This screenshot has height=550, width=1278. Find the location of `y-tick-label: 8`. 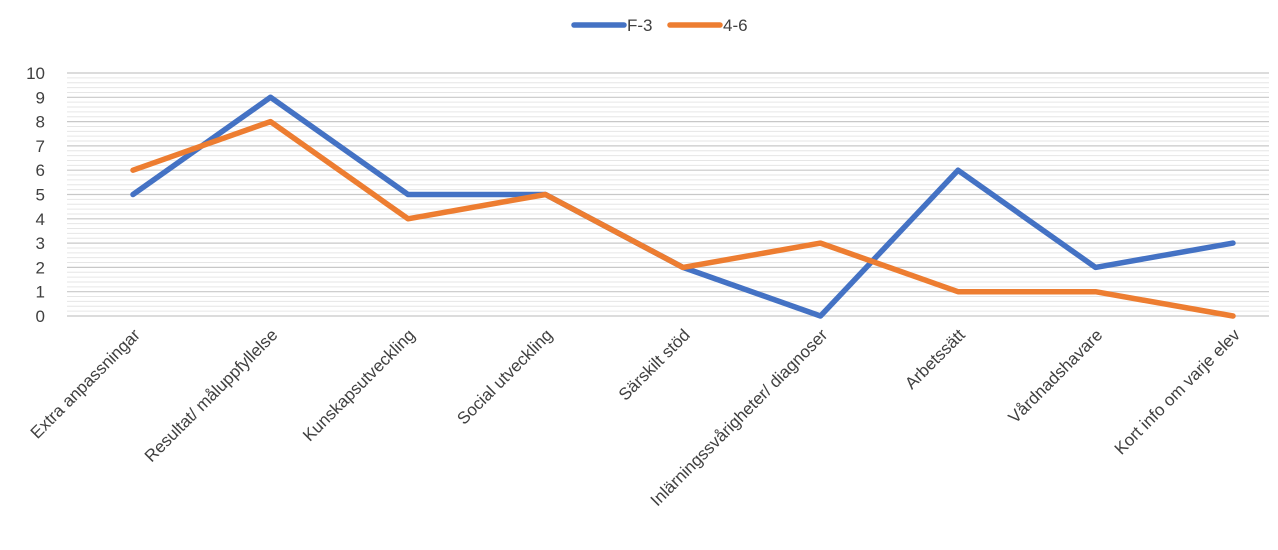

y-tick-label: 8 is located at coordinates (40, 122).